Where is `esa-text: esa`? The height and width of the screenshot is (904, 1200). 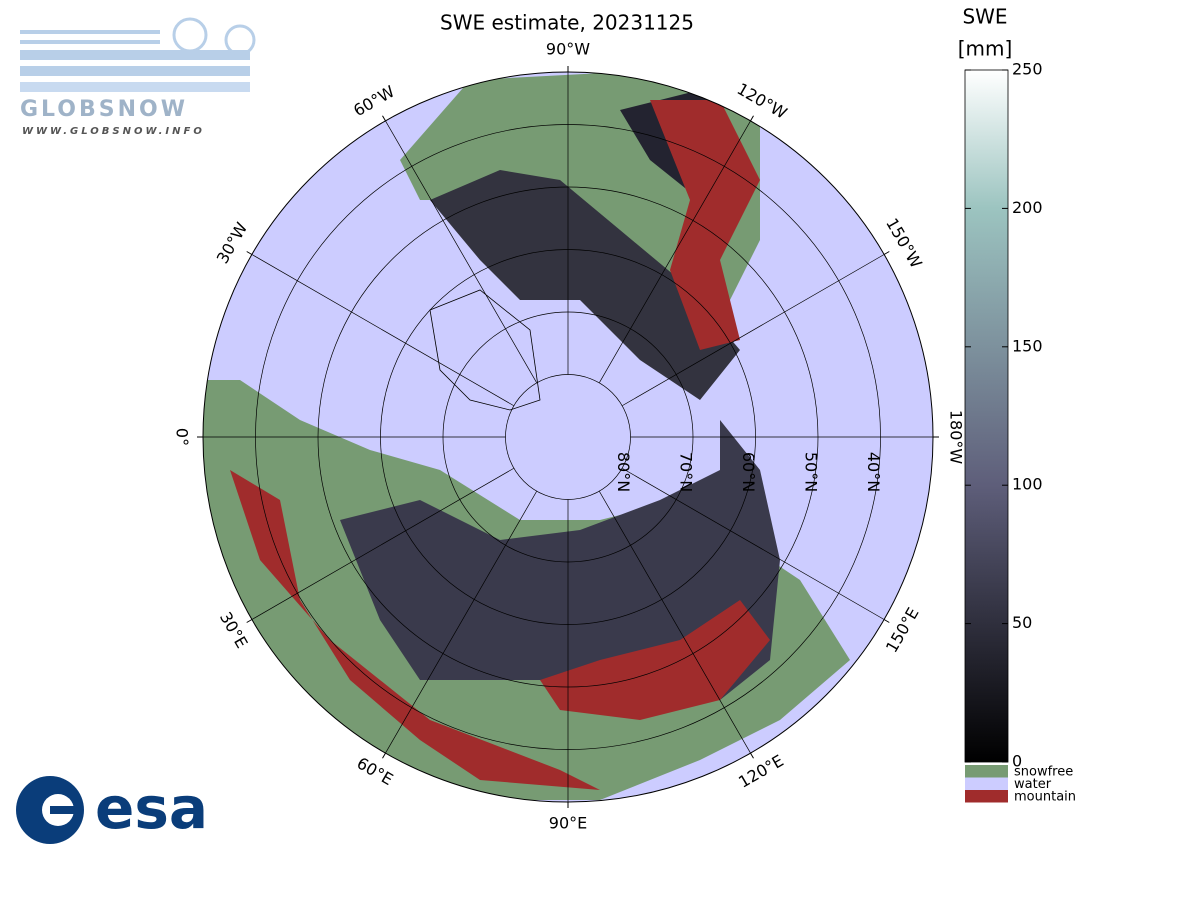
esa-text: esa is located at coordinates (151, 808).